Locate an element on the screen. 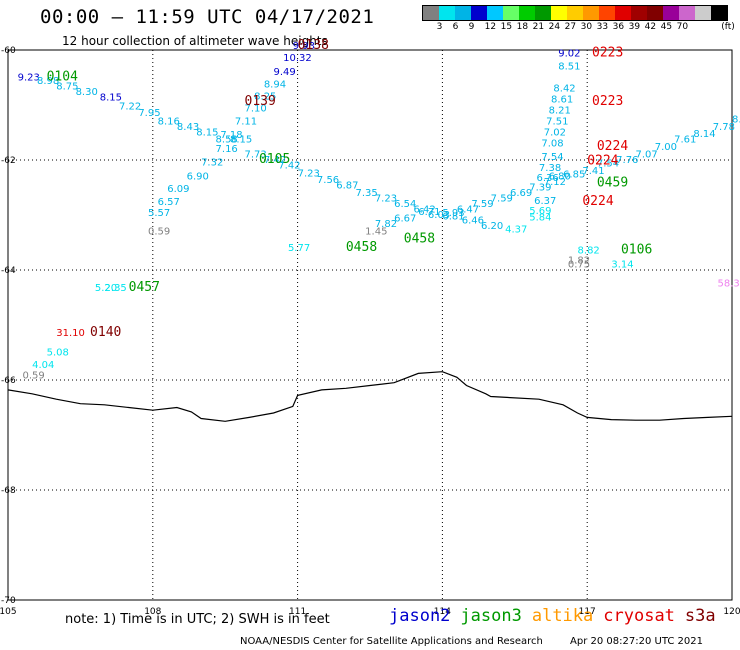 The image size is (740, 650). wave-height-value: 8.94 is located at coordinates (275, 84).